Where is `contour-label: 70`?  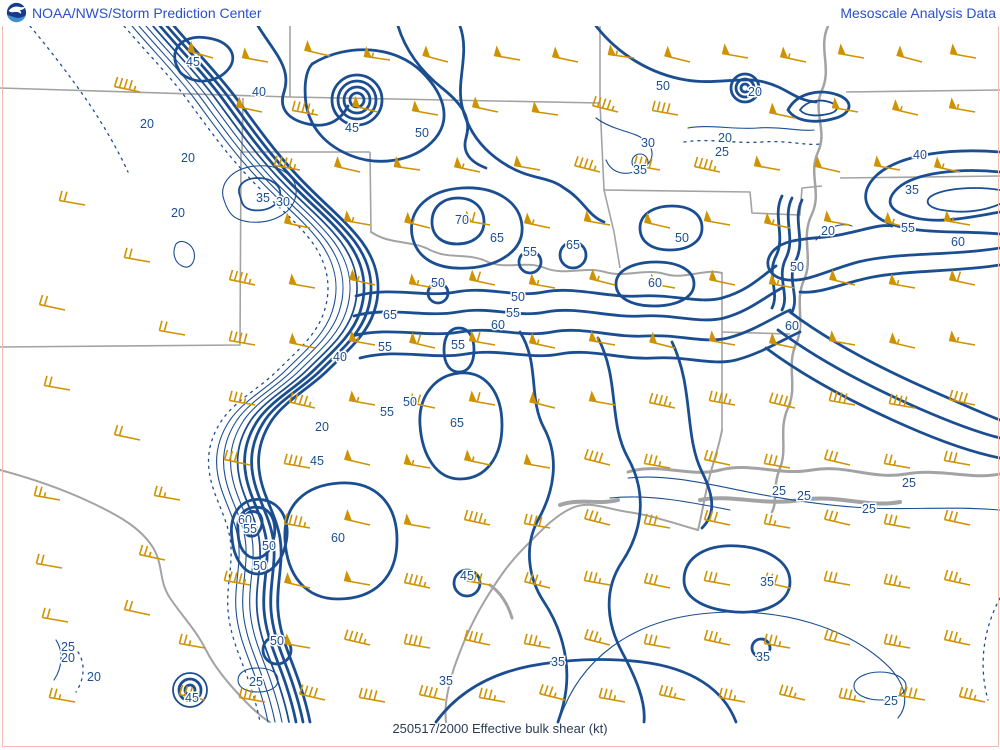 contour-label: 70 is located at coordinates (462, 220).